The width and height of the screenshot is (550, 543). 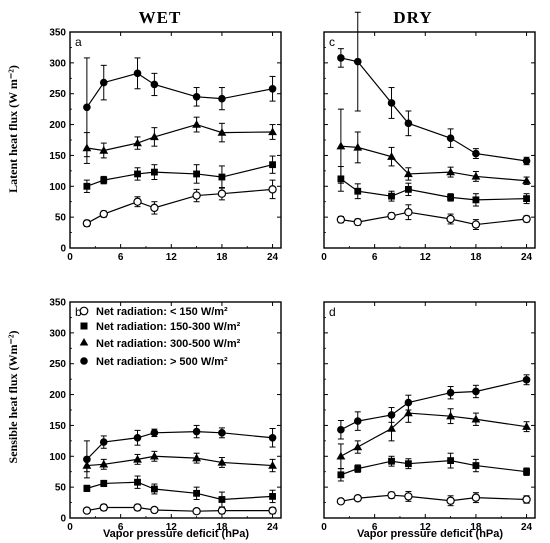 What do you see at coordinates (412, 17) in the screenshot?
I see `column-title-dry: DRY` at bounding box center [412, 17].